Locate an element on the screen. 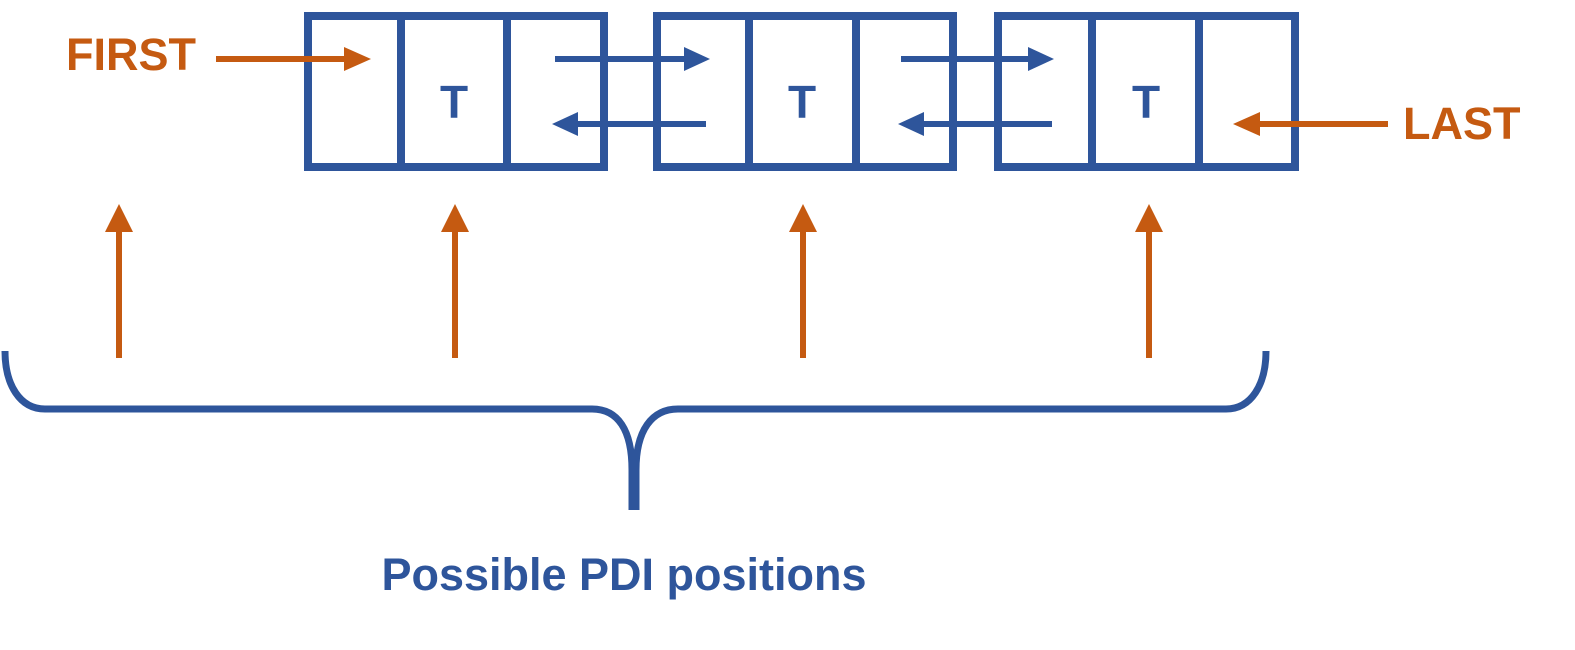 This screenshot has width=1575, height=650. node-3-box is located at coordinates (1146, 91).